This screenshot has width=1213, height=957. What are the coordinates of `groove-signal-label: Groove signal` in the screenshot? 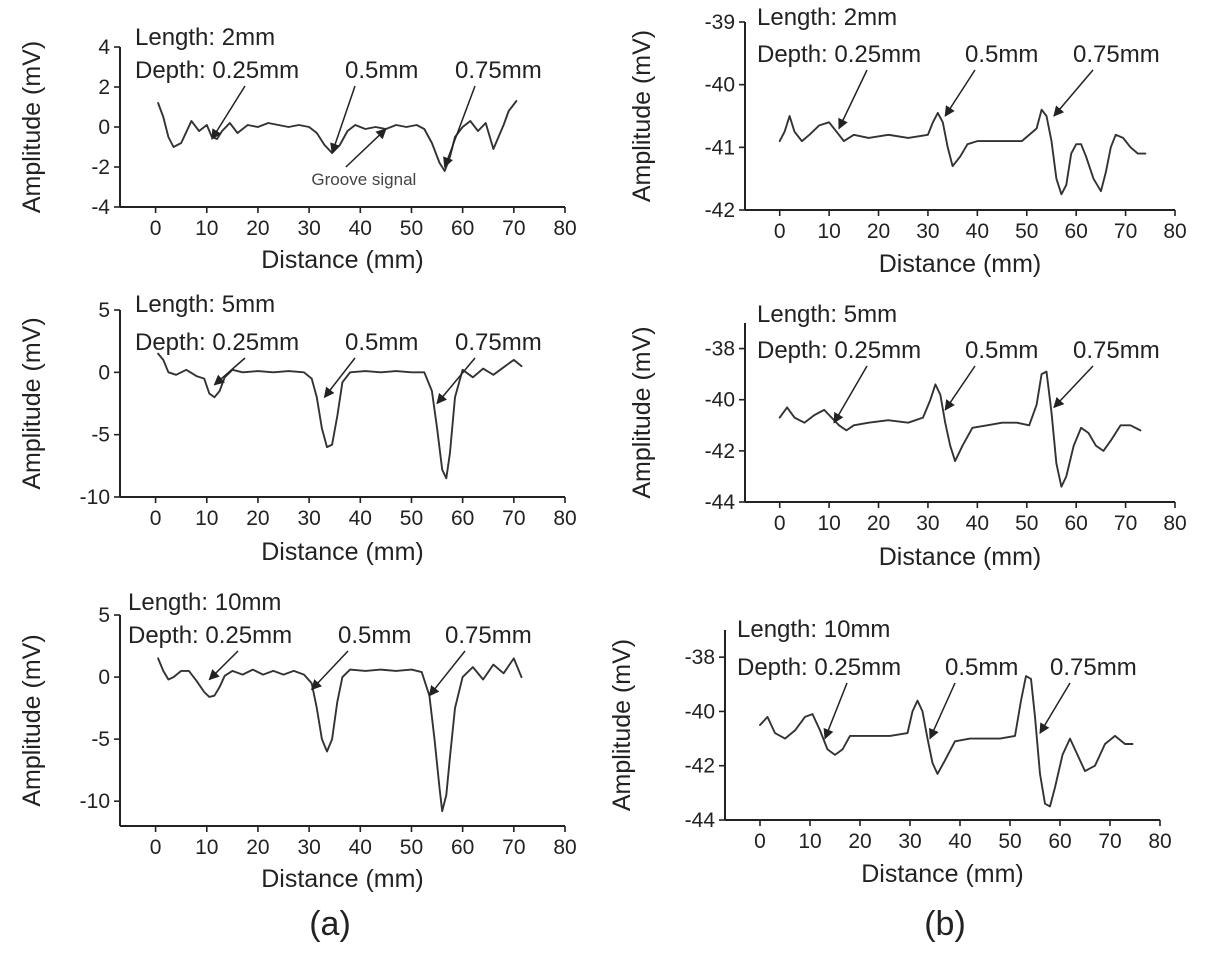 It's located at (363, 179).